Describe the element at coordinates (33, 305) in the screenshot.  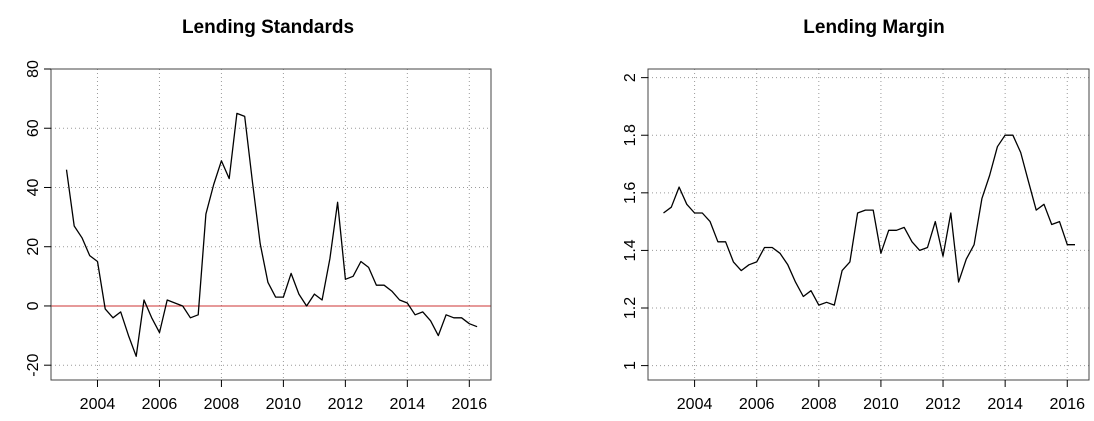
I see `y-tick-label: 0` at that location.